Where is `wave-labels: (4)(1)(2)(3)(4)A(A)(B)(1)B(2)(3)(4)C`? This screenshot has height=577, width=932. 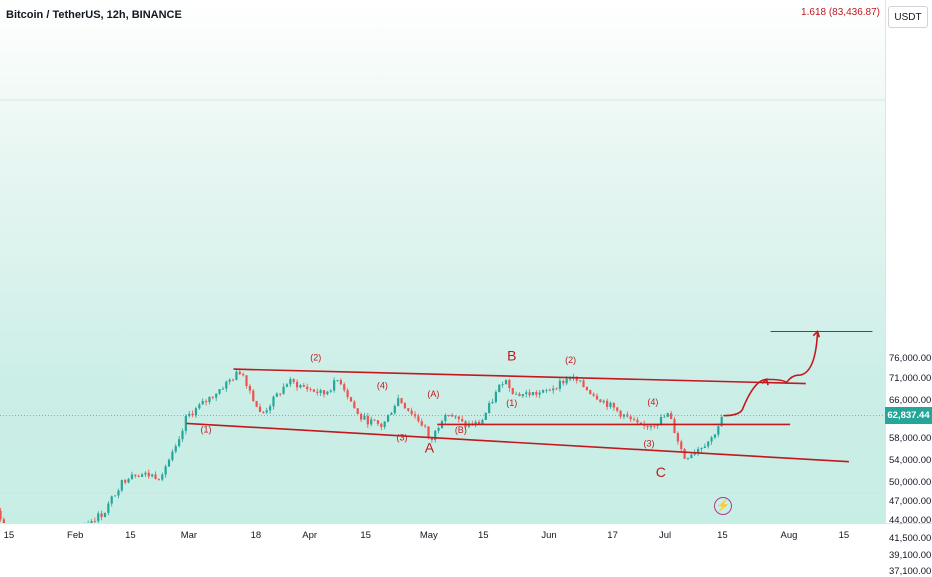 wave-labels: (4)(1)(2)(3)(4)A(A)(B)(1)B(2)(3)(4)C is located at coordinates (433, 414).